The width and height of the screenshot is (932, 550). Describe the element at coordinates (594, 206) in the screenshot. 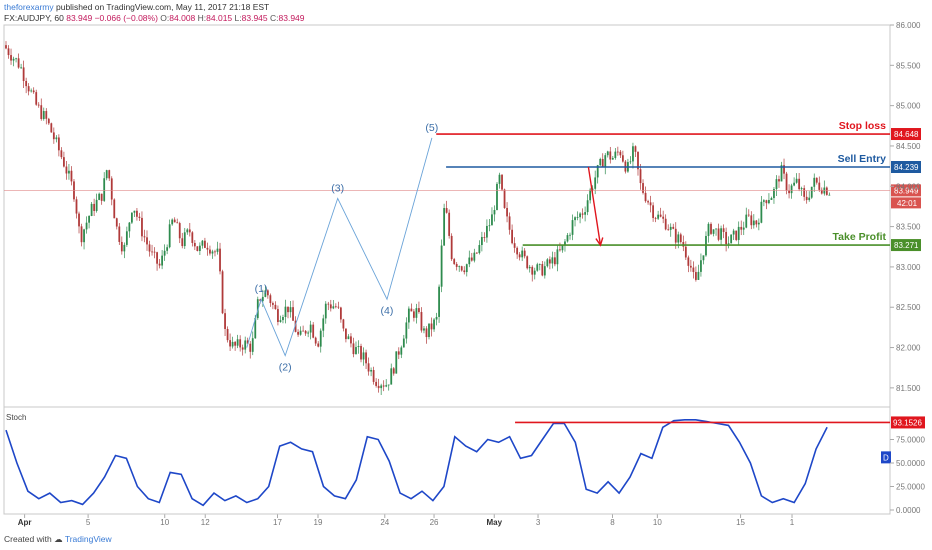

I see `forecast-arrow` at that location.